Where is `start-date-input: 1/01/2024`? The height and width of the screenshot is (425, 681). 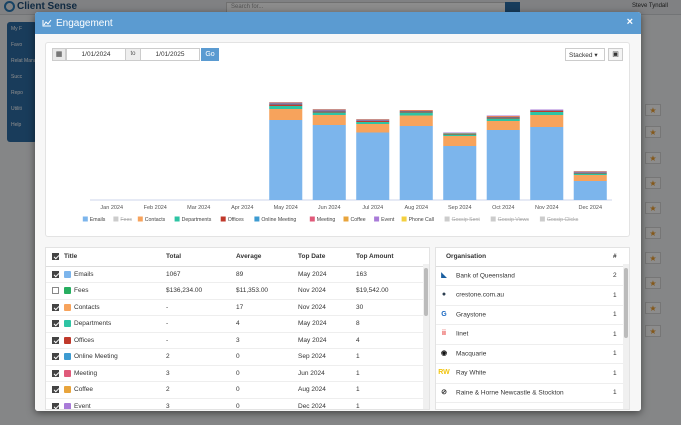 start-date-input: 1/01/2024 is located at coordinates (96, 54).